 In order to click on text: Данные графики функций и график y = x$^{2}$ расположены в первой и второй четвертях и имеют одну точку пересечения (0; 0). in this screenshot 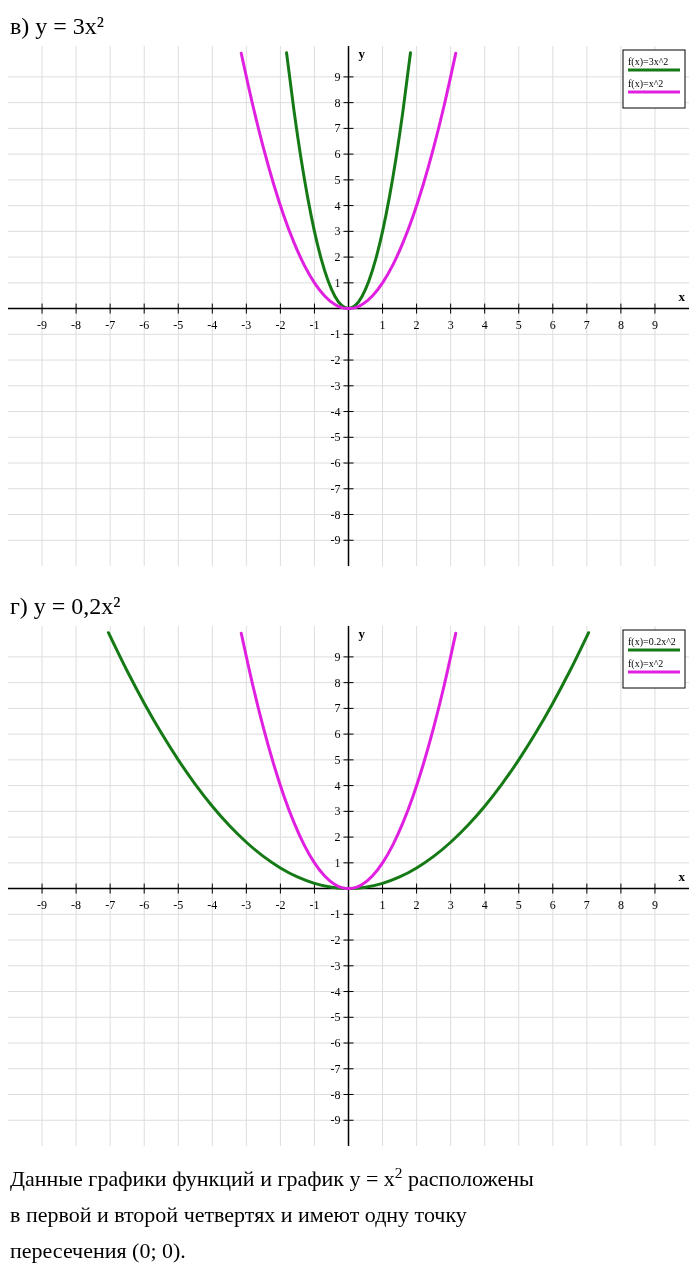, I will do `click(272, 1213)`.